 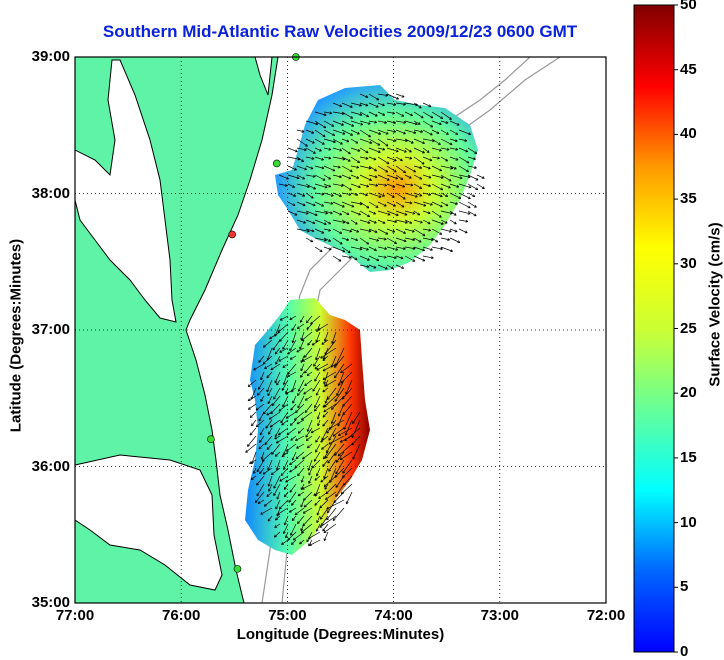 What do you see at coordinates (394, 615) in the screenshot?
I see `x-tick-label: 74:00` at bounding box center [394, 615].